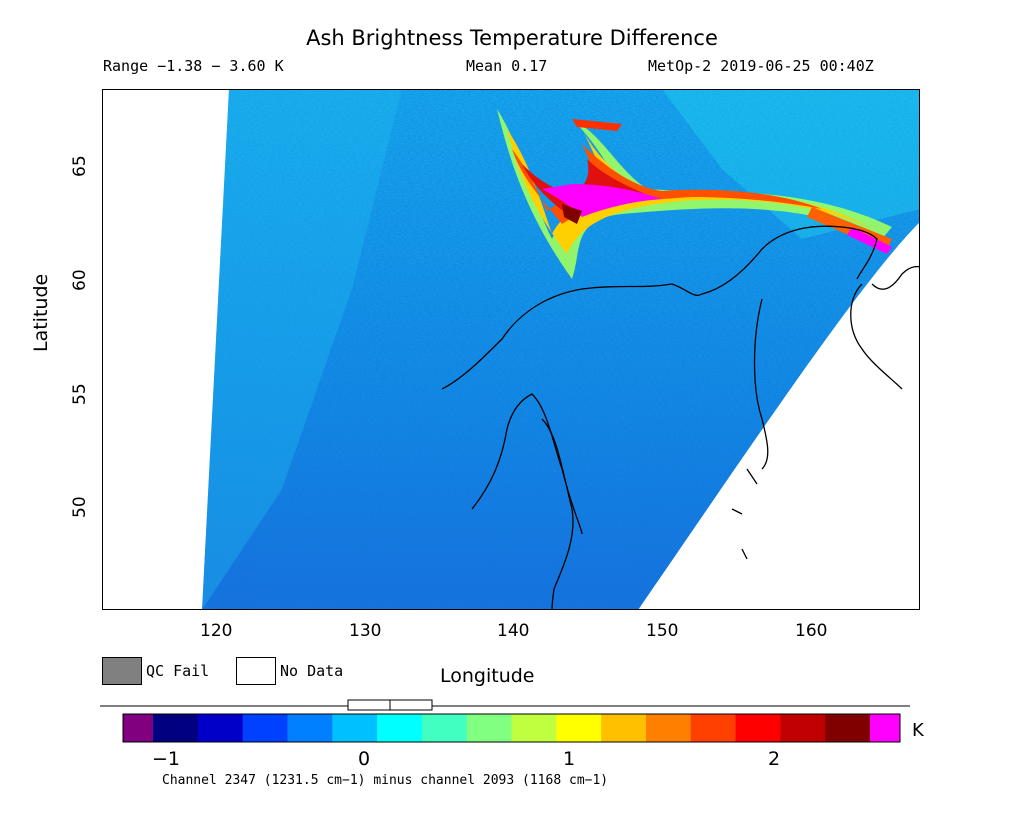 Image resolution: width=1024 pixels, height=813 pixels. What do you see at coordinates (761, 66) in the screenshot?
I see `satellite-time-text: MetOp-2 2019-06-25 00:40Z` at bounding box center [761, 66].